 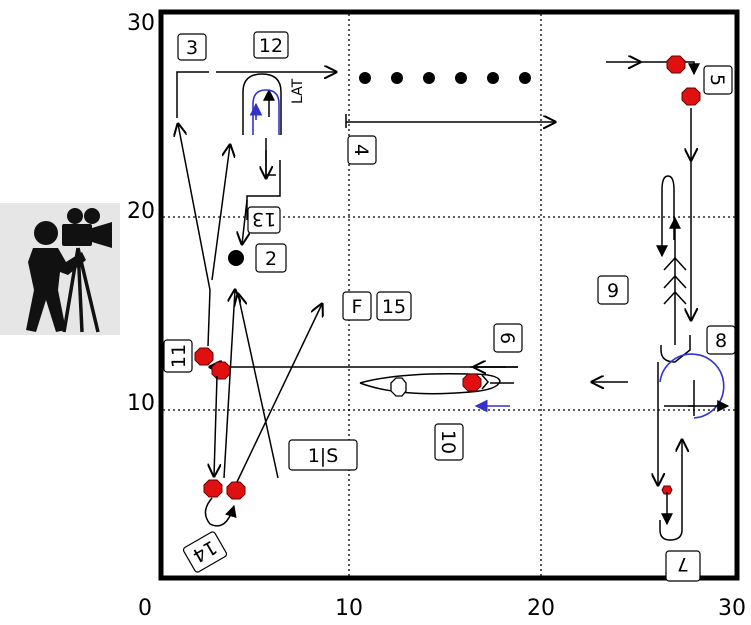 I want to click on label-3: 3, so click(x=192, y=47).